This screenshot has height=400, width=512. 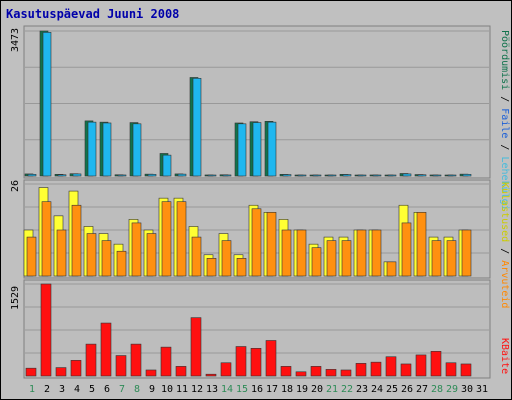 What do you see at coordinates (504, 60) in the screenshot?
I see `legend-poordumisi: Pöördumisi` at bounding box center [504, 60].